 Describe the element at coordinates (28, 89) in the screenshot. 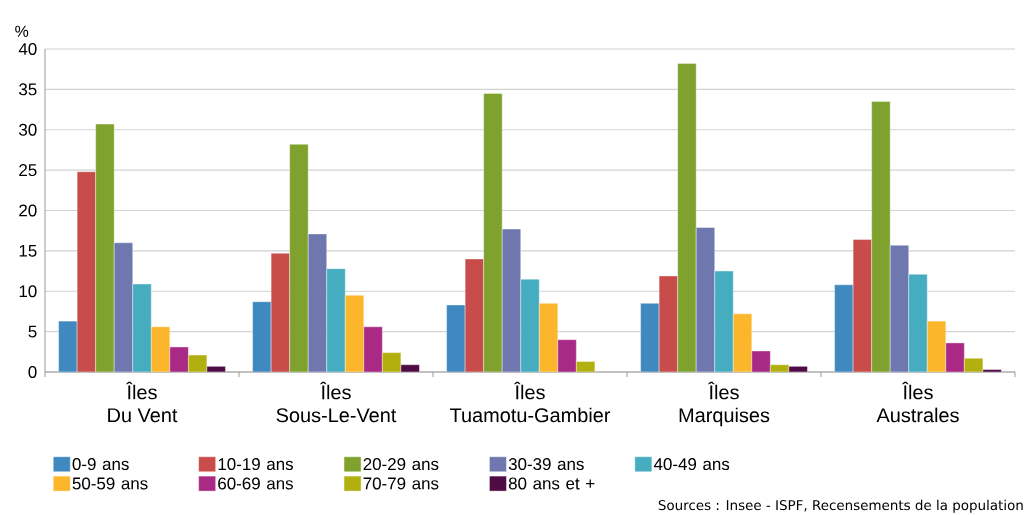

I see `y-tick-label: 35` at that location.